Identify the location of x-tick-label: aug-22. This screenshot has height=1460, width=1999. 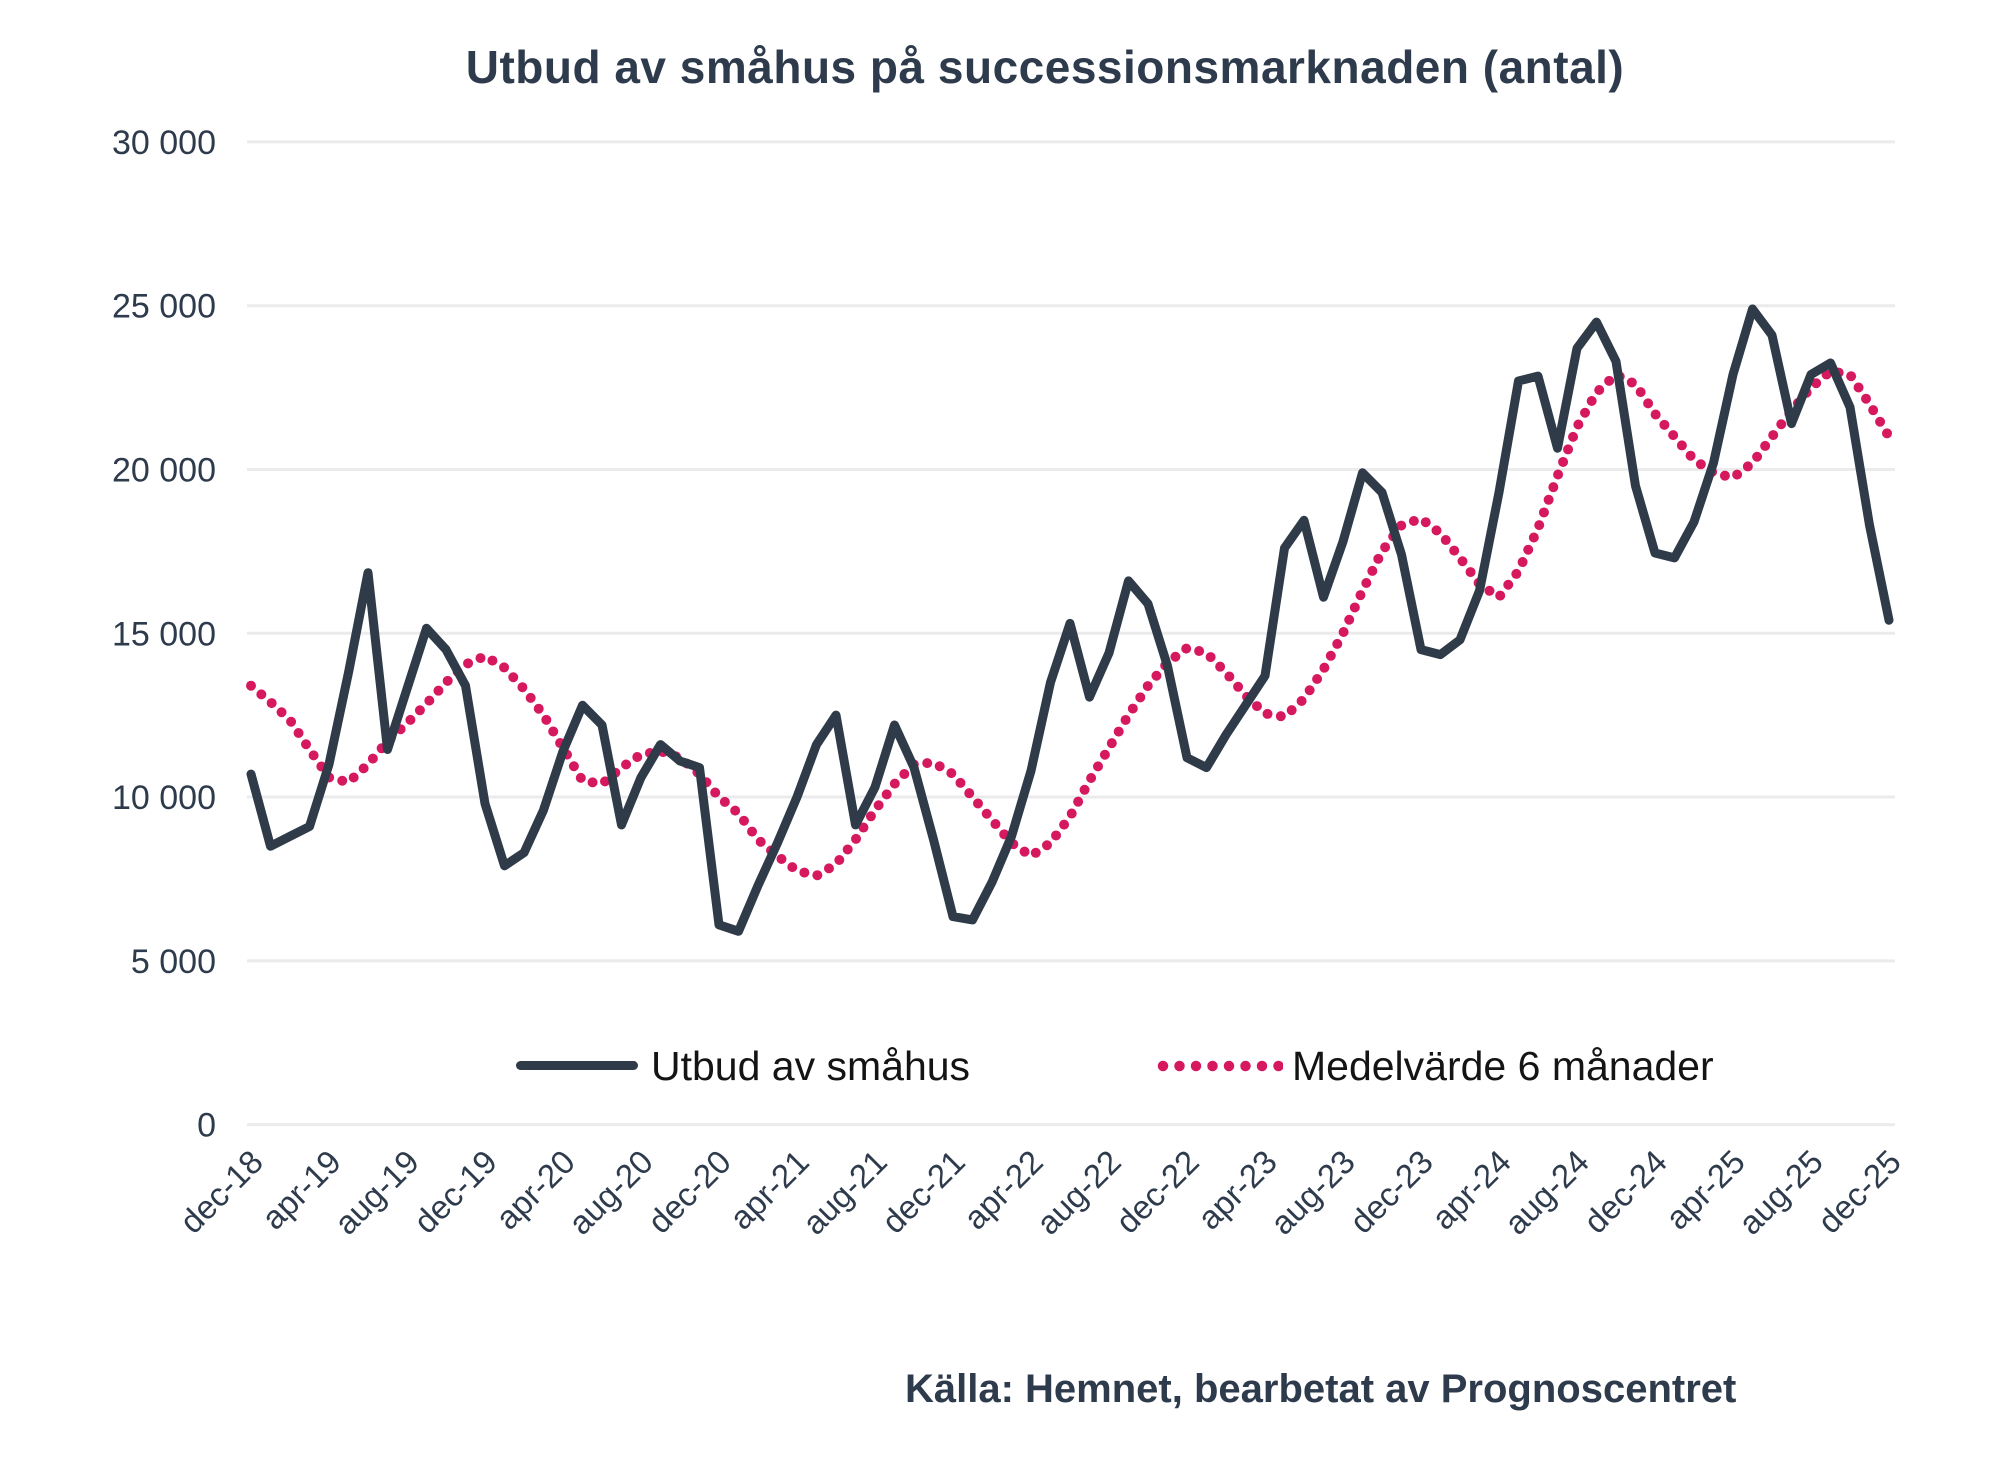
(1078, 1192).